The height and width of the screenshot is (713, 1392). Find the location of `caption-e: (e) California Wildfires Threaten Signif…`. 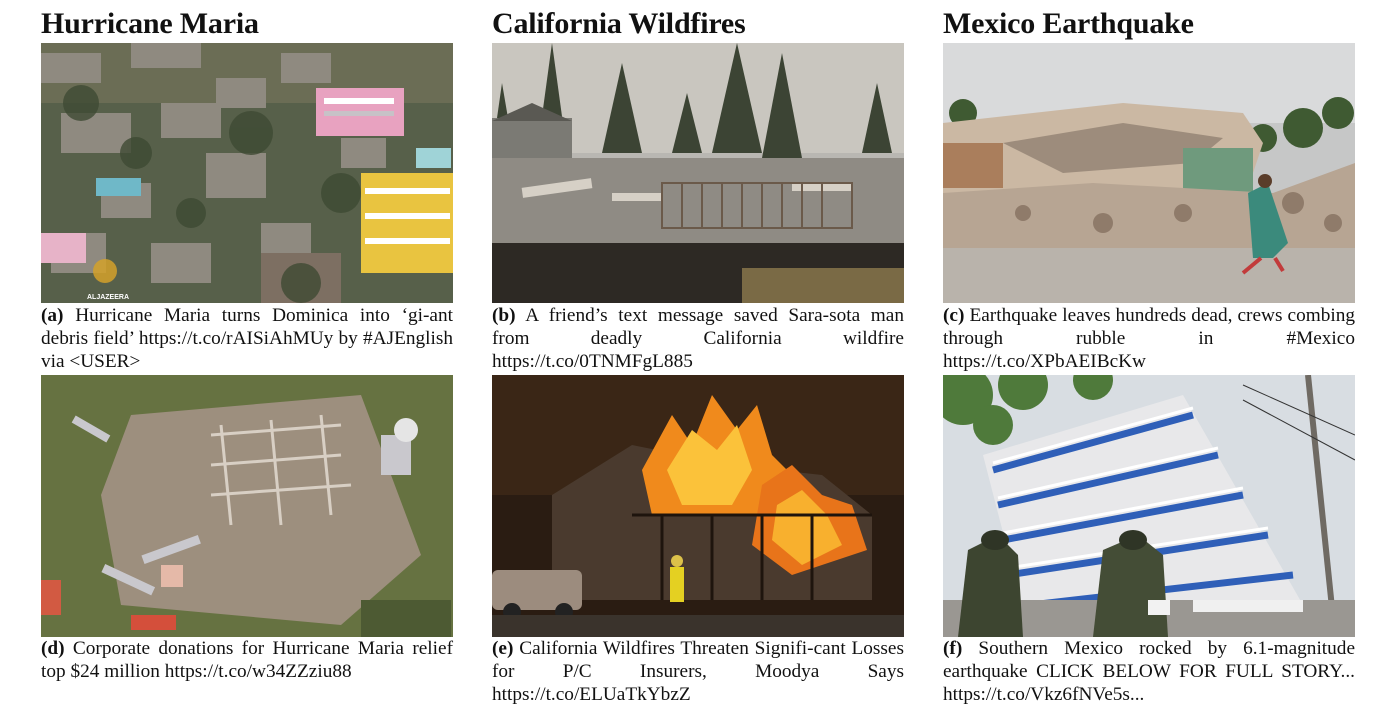

caption-e: (e) California Wildfires Threaten Signif… is located at coordinates (698, 671).